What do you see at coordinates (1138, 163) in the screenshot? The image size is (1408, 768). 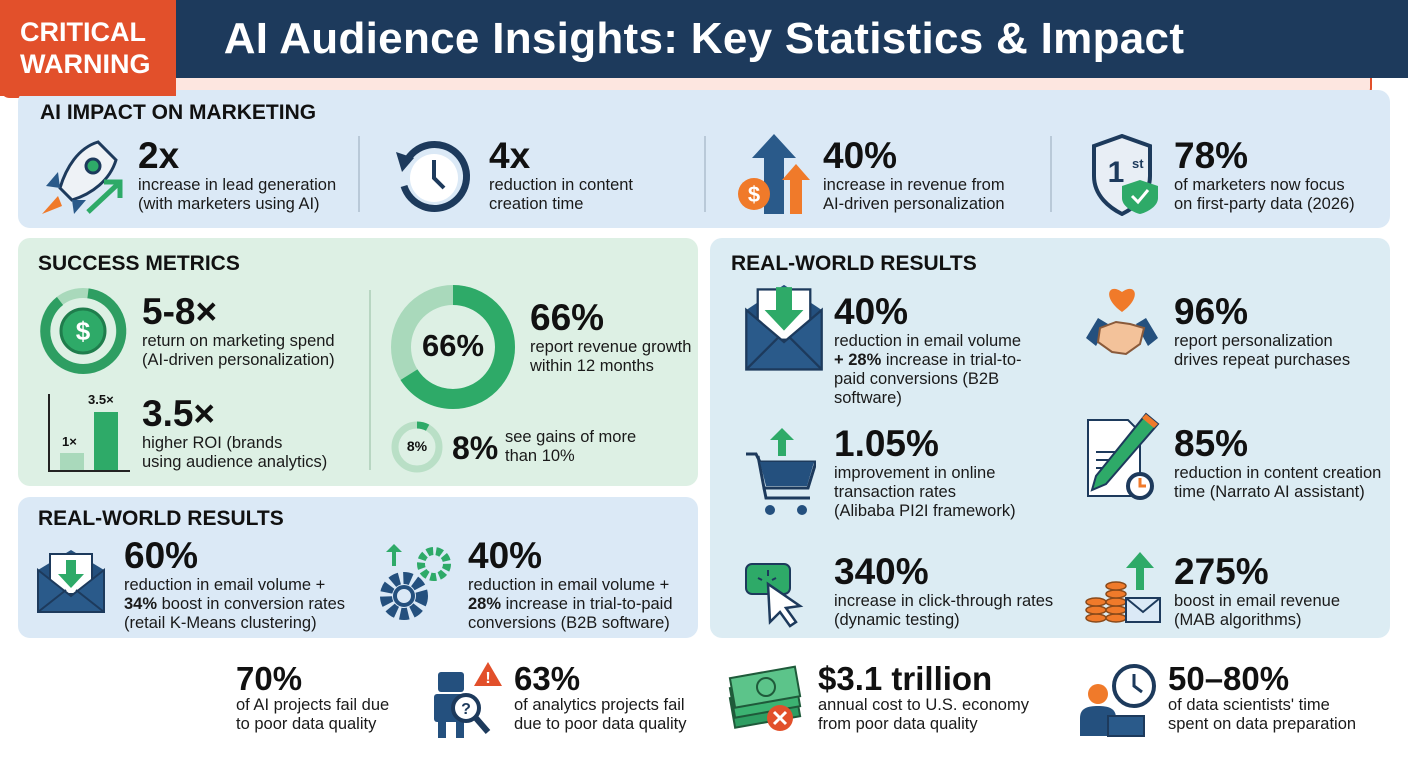 I see `svg-text: st` at bounding box center [1138, 163].